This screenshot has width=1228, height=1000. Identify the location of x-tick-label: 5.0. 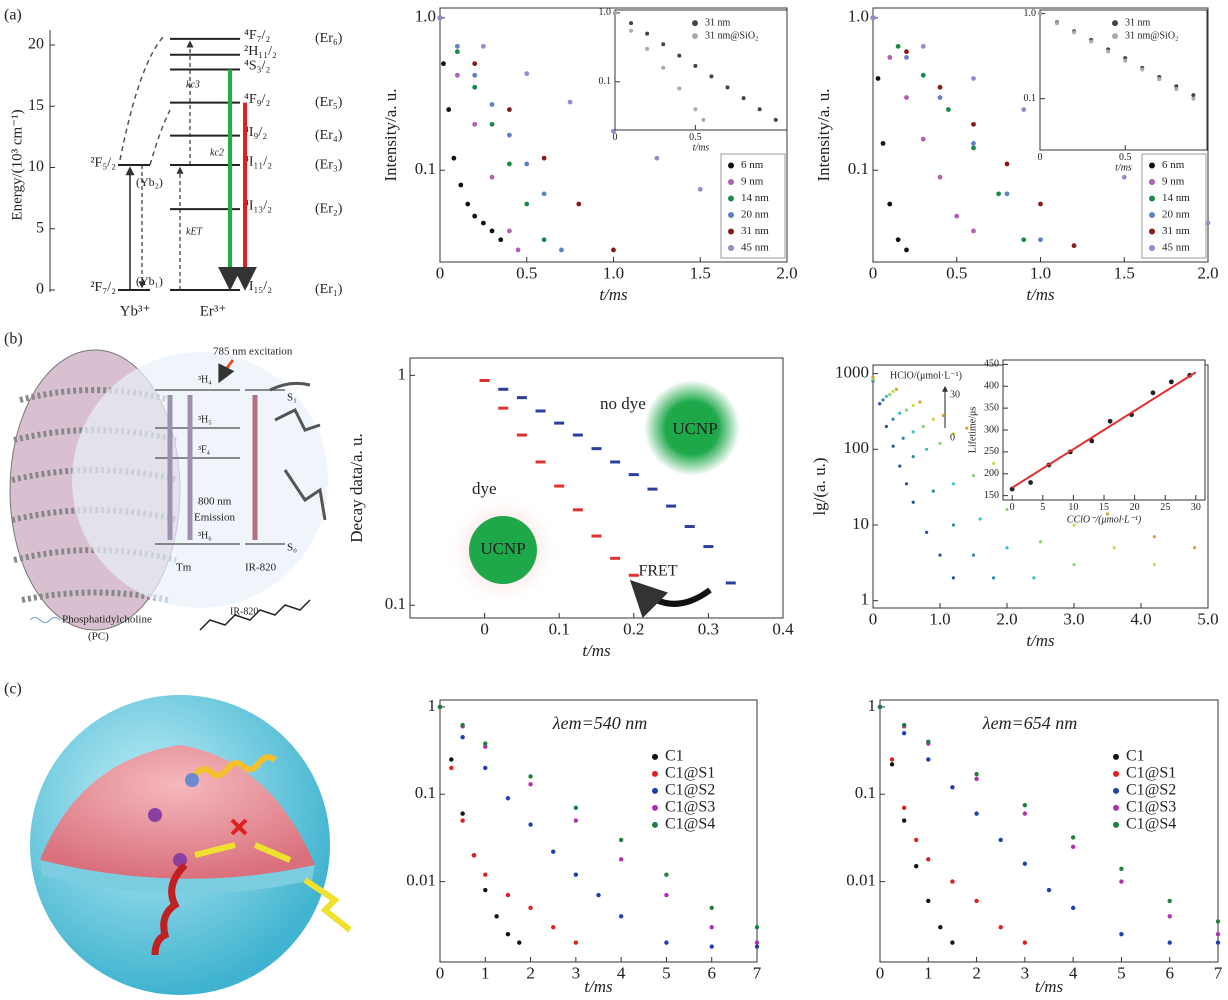
(1207, 619).